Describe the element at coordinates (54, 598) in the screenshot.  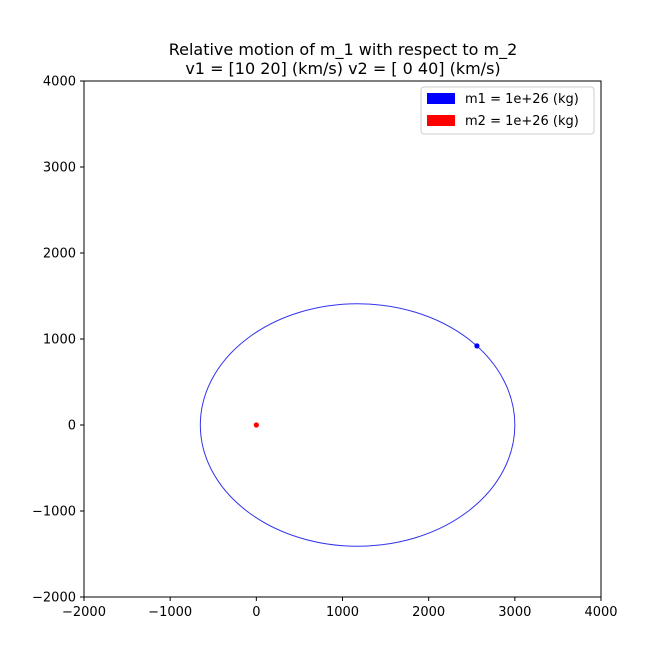
I see `y-tick-label: −2000` at that location.